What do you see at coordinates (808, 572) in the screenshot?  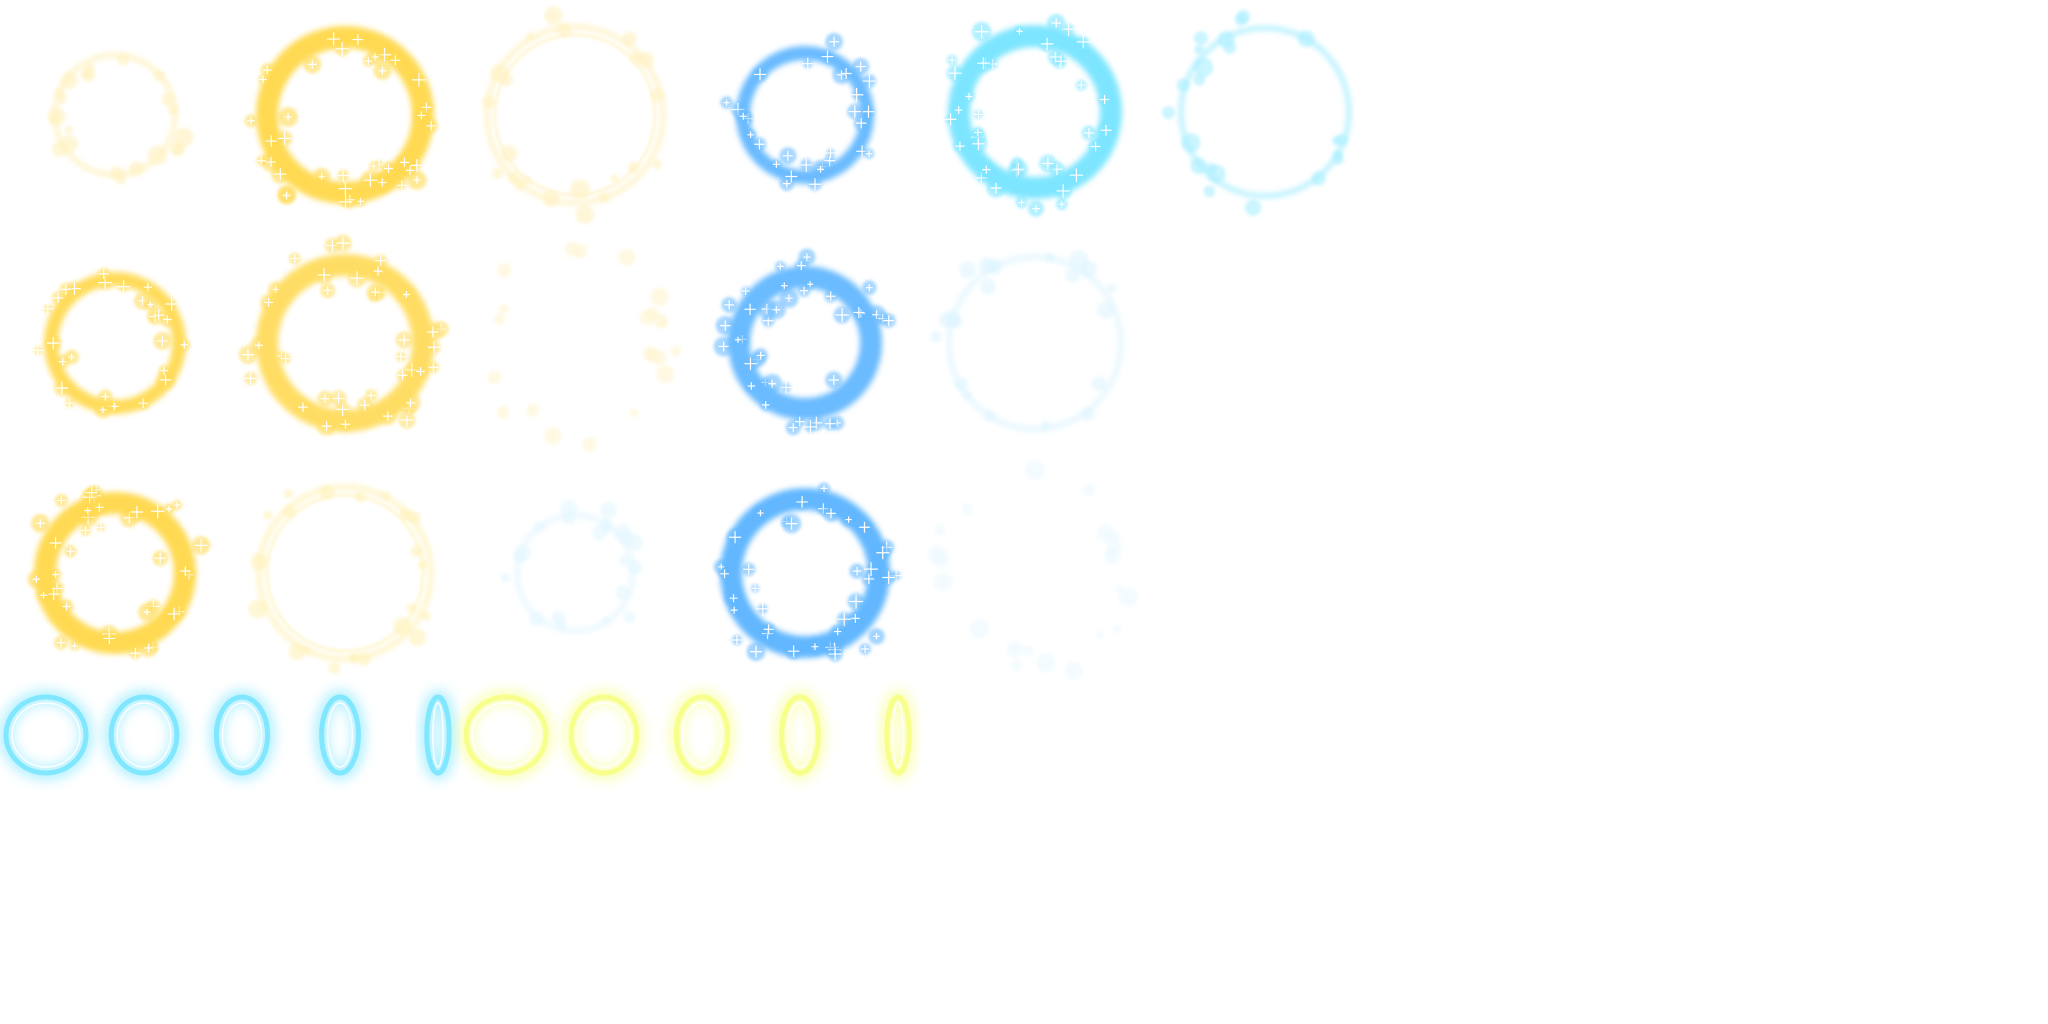 I see `sprite-blue-ring-large-sparkle` at bounding box center [808, 572].